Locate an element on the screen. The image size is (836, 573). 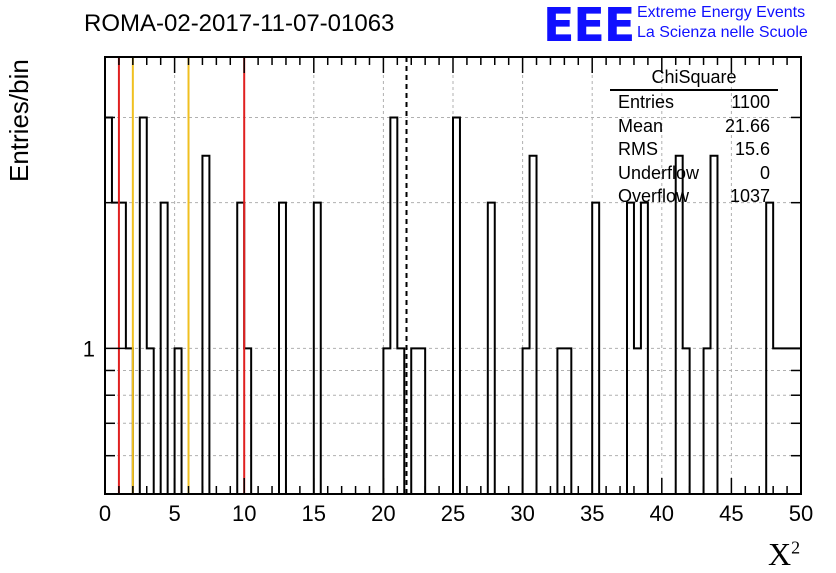
y-tick-label: 1 is located at coordinates (89, 348).